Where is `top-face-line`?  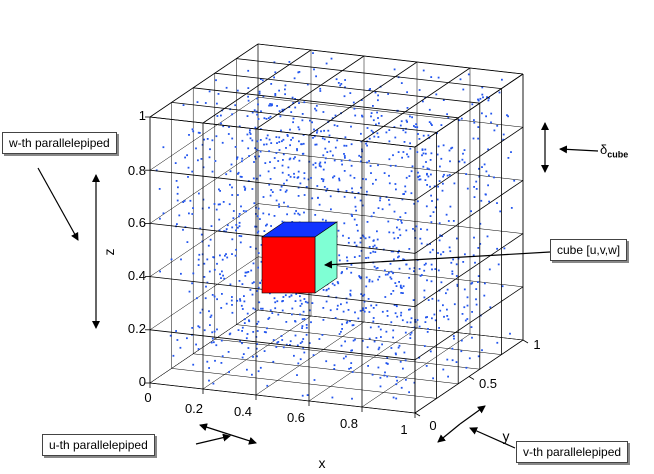
top-face-line is located at coordinates (363, 98).